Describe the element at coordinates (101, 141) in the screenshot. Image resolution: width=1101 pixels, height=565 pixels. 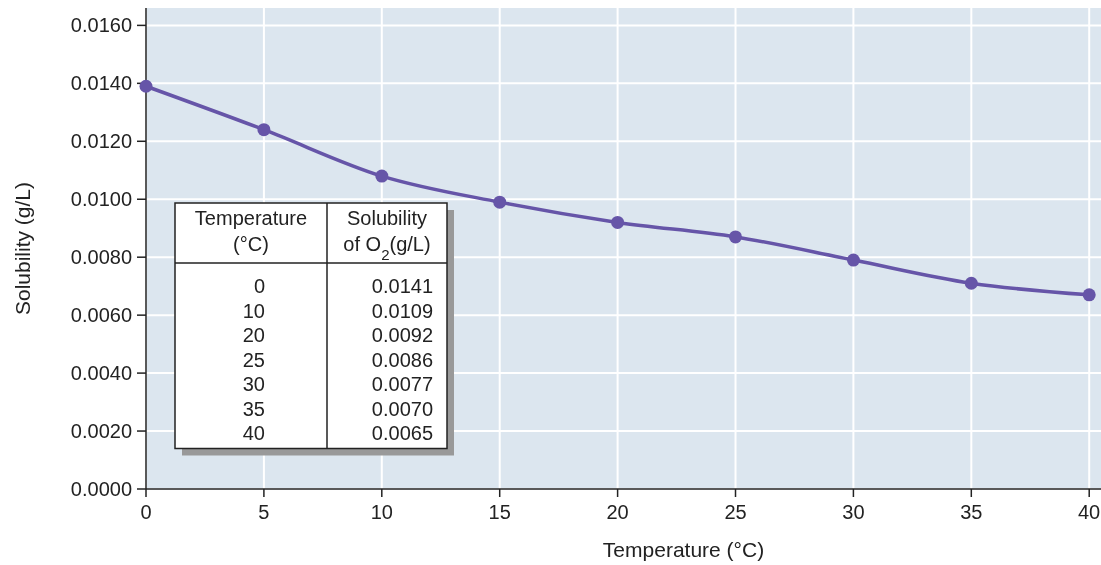
I see `y-tick-label: 0.0120` at that location.